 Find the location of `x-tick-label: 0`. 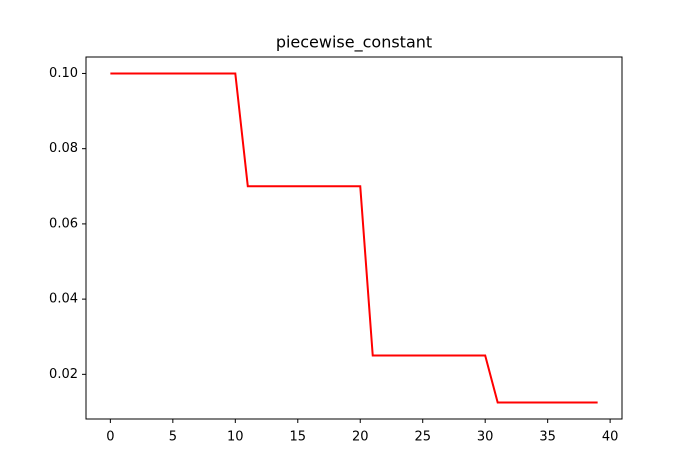

x-tick-label: 0 is located at coordinates (110, 437).